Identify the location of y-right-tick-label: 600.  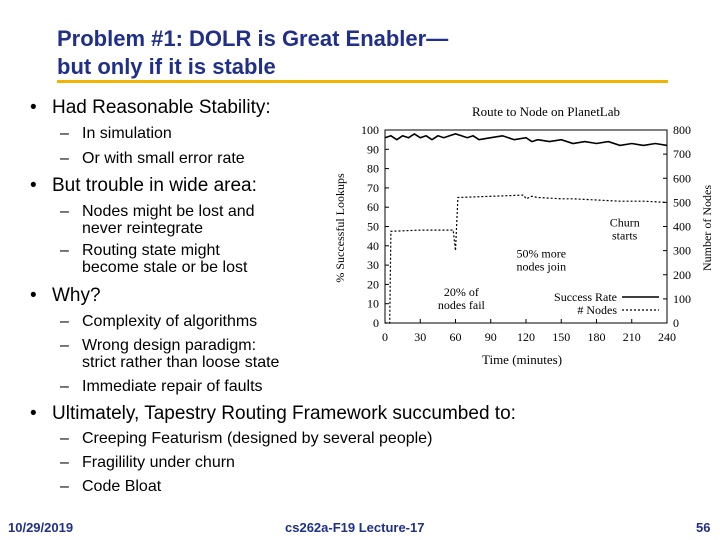
(682, 178).